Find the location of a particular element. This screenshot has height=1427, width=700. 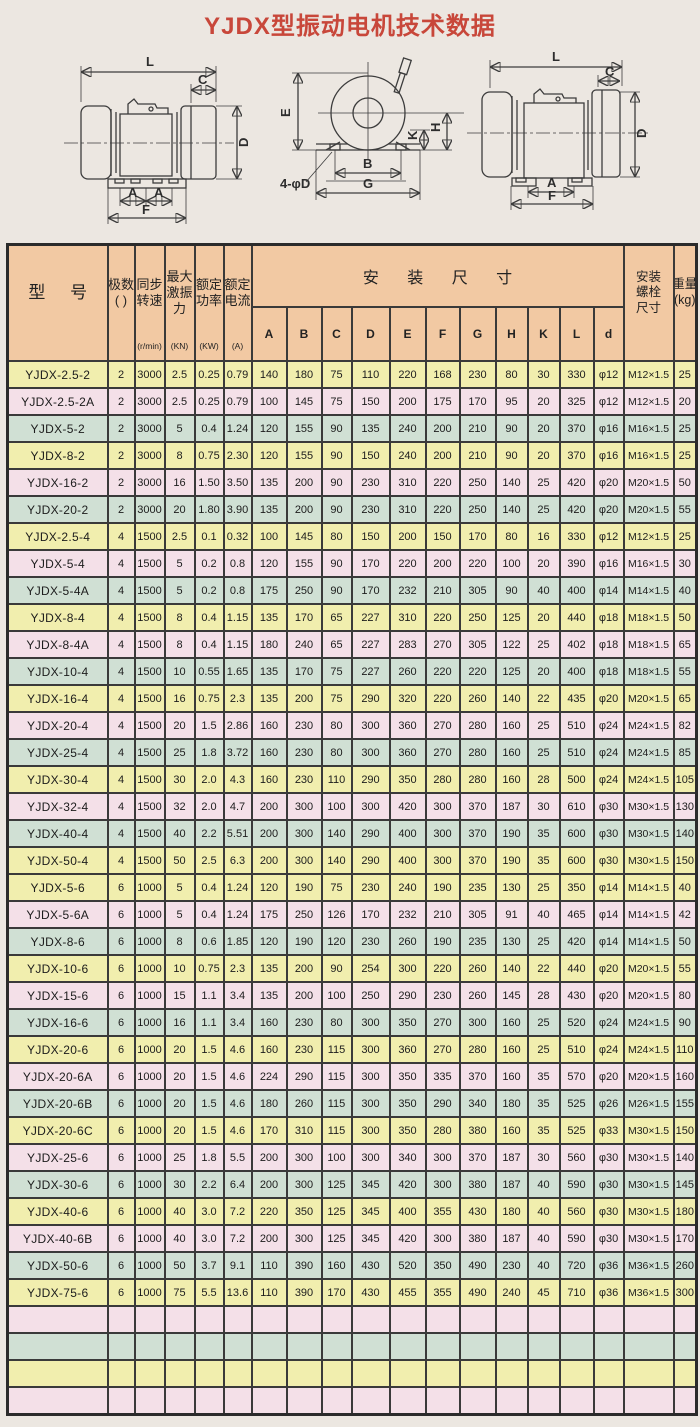

dim-cell-L: 525 is located at coordinates (576, 1130).